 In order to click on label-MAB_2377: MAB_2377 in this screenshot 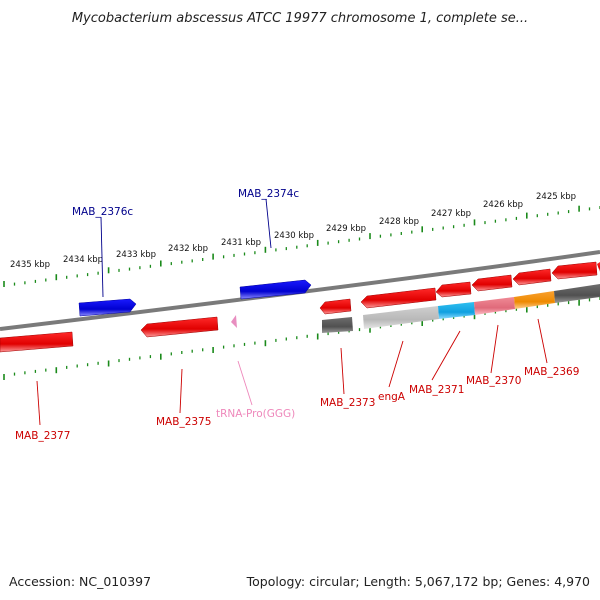, I will do `click(42, 436)`.